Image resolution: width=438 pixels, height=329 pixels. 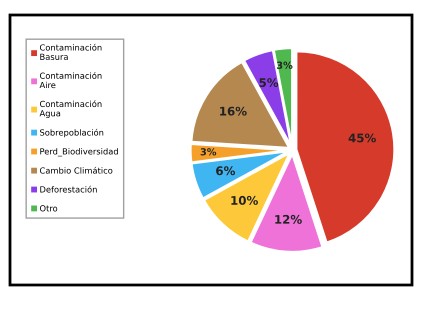 I want to click on legend-label: Contaminación Basura, so click(x=71, y=52).